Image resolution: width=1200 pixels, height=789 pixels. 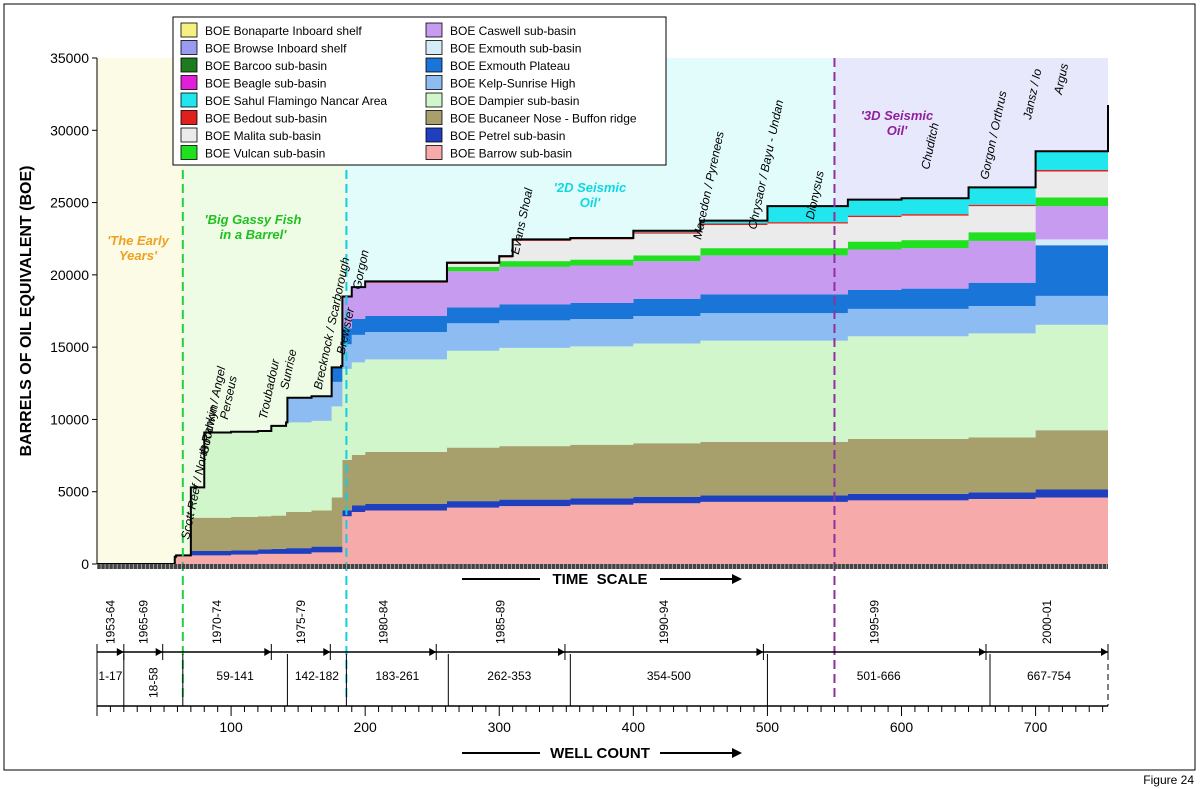 I want to click on well-range-label: 142-182, so click(x=317, y=676).